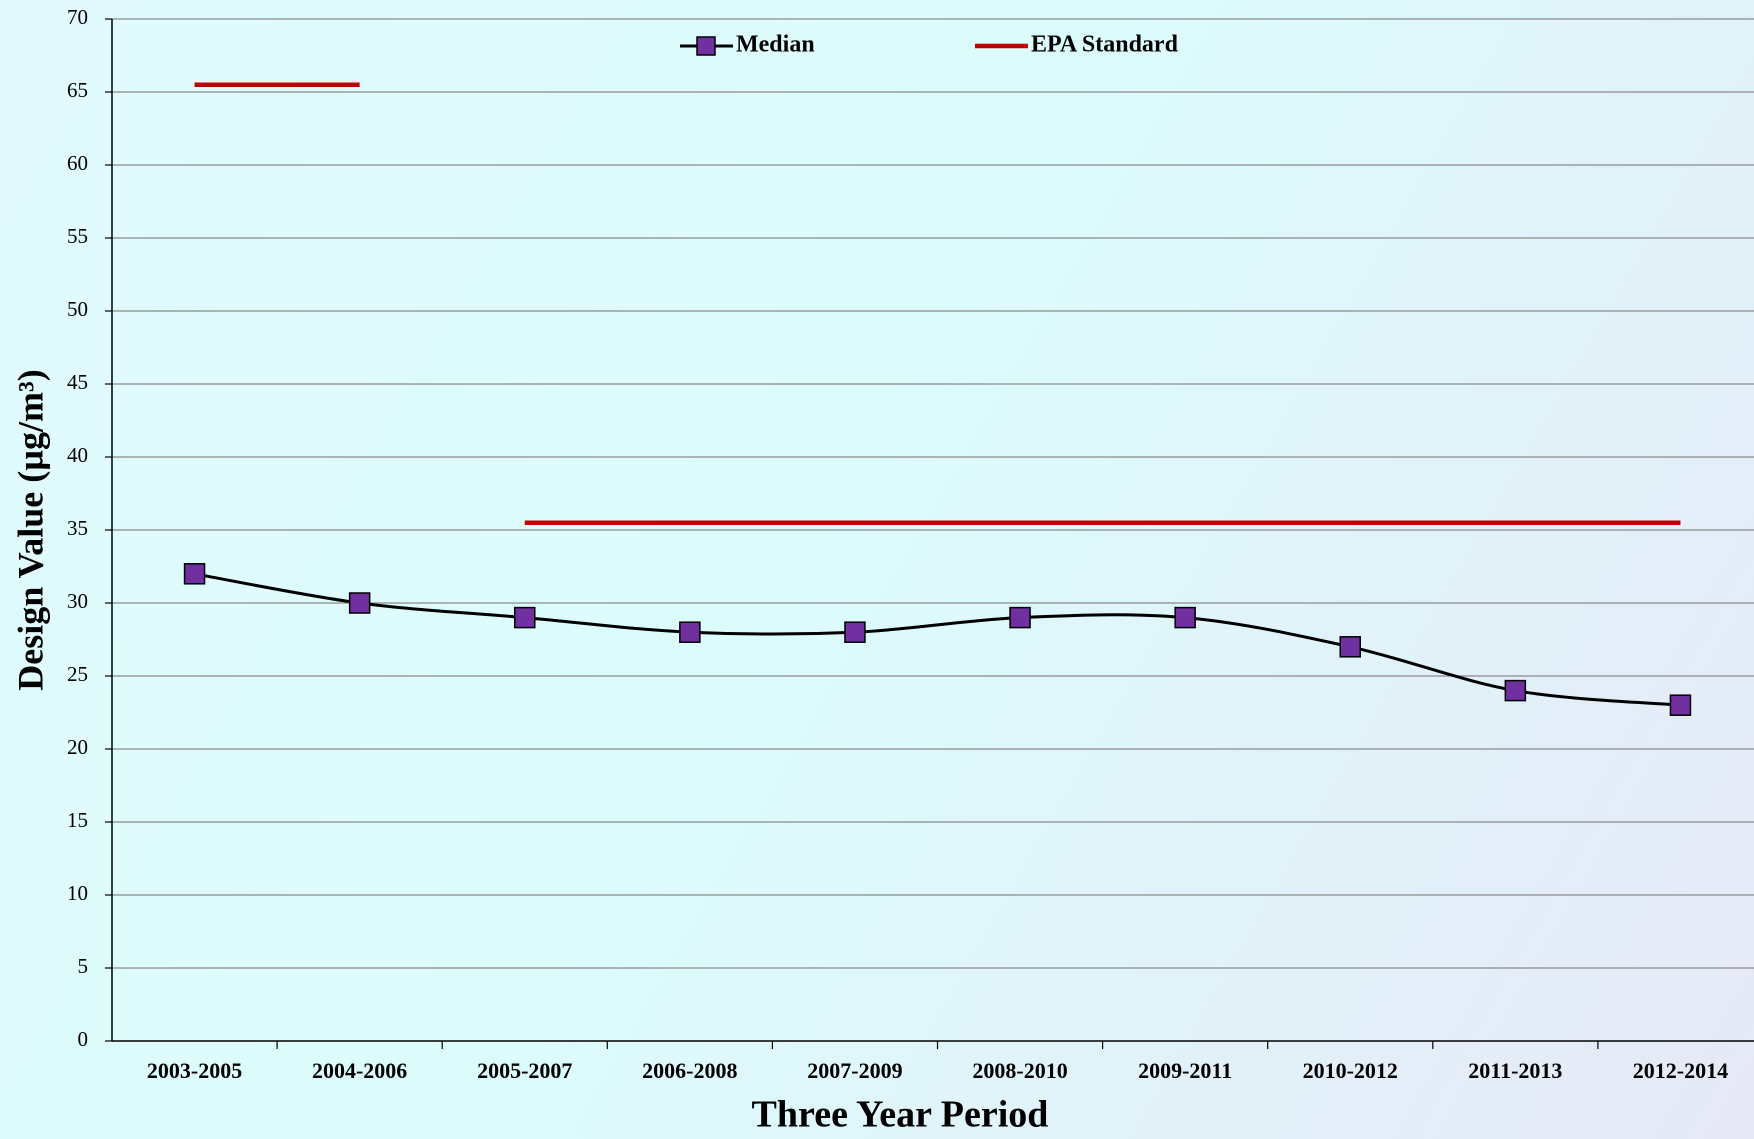 The height and width of the screenshot is (1139, 1754). Describe the element at coordinates (77, 163) in the screenshot. I see `y-tick-label: 60` at that location.